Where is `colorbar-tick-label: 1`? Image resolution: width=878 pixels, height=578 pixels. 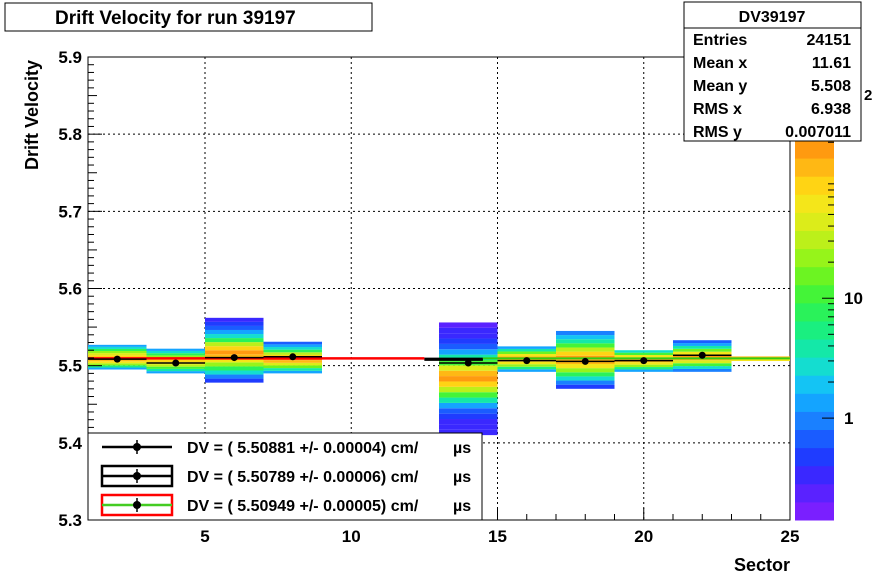 colorbar-tick-label: 1 is located at coordinates (848, 418).